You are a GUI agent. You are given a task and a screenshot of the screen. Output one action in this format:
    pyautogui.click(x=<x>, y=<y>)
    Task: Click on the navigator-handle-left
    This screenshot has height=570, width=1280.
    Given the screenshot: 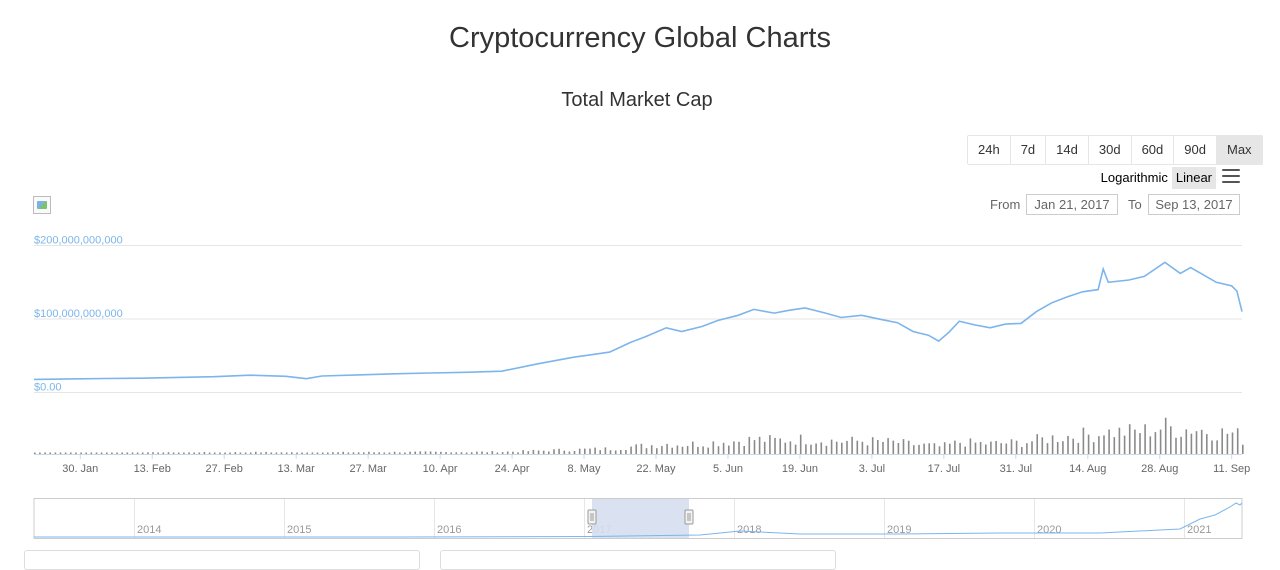 What is the action you would take?
    pyautogui.click(x=592, y=517)
    